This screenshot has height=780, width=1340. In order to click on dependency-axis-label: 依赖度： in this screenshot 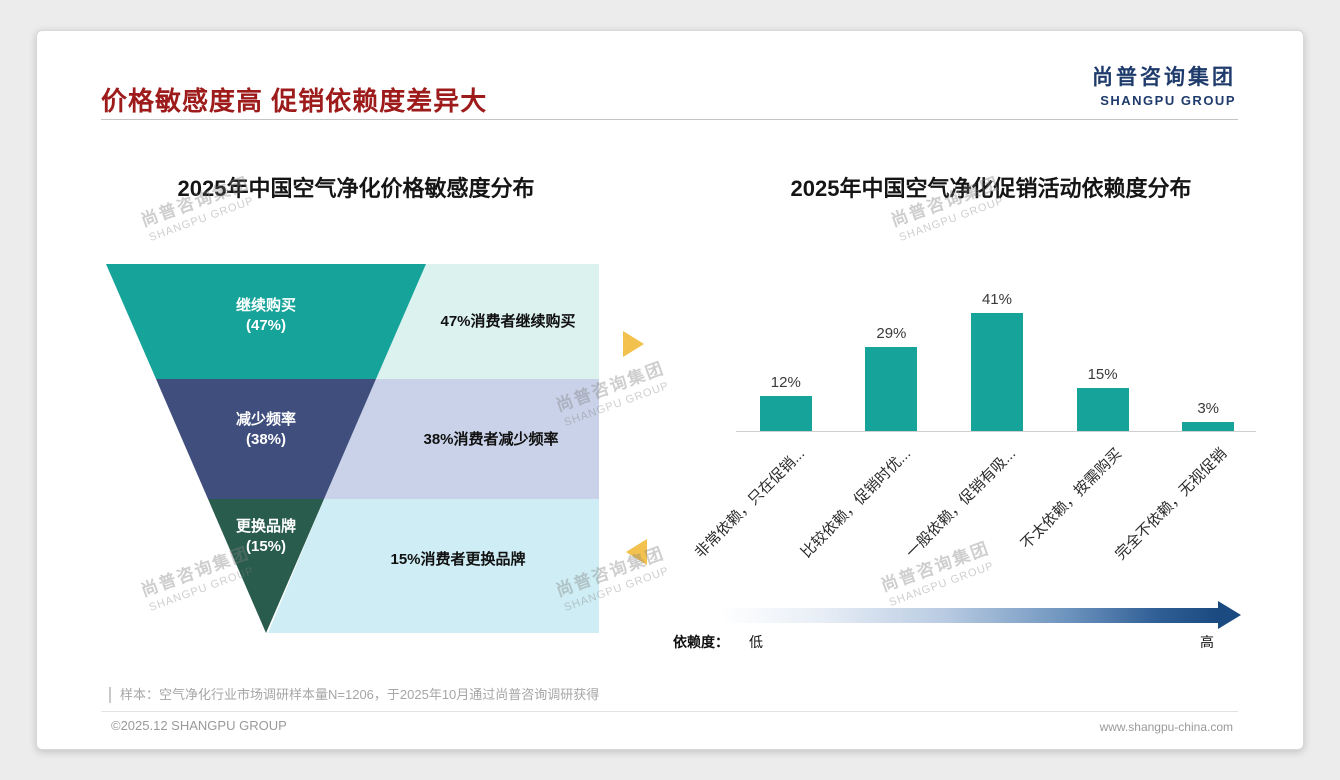, I will do `click(701, 642)`.